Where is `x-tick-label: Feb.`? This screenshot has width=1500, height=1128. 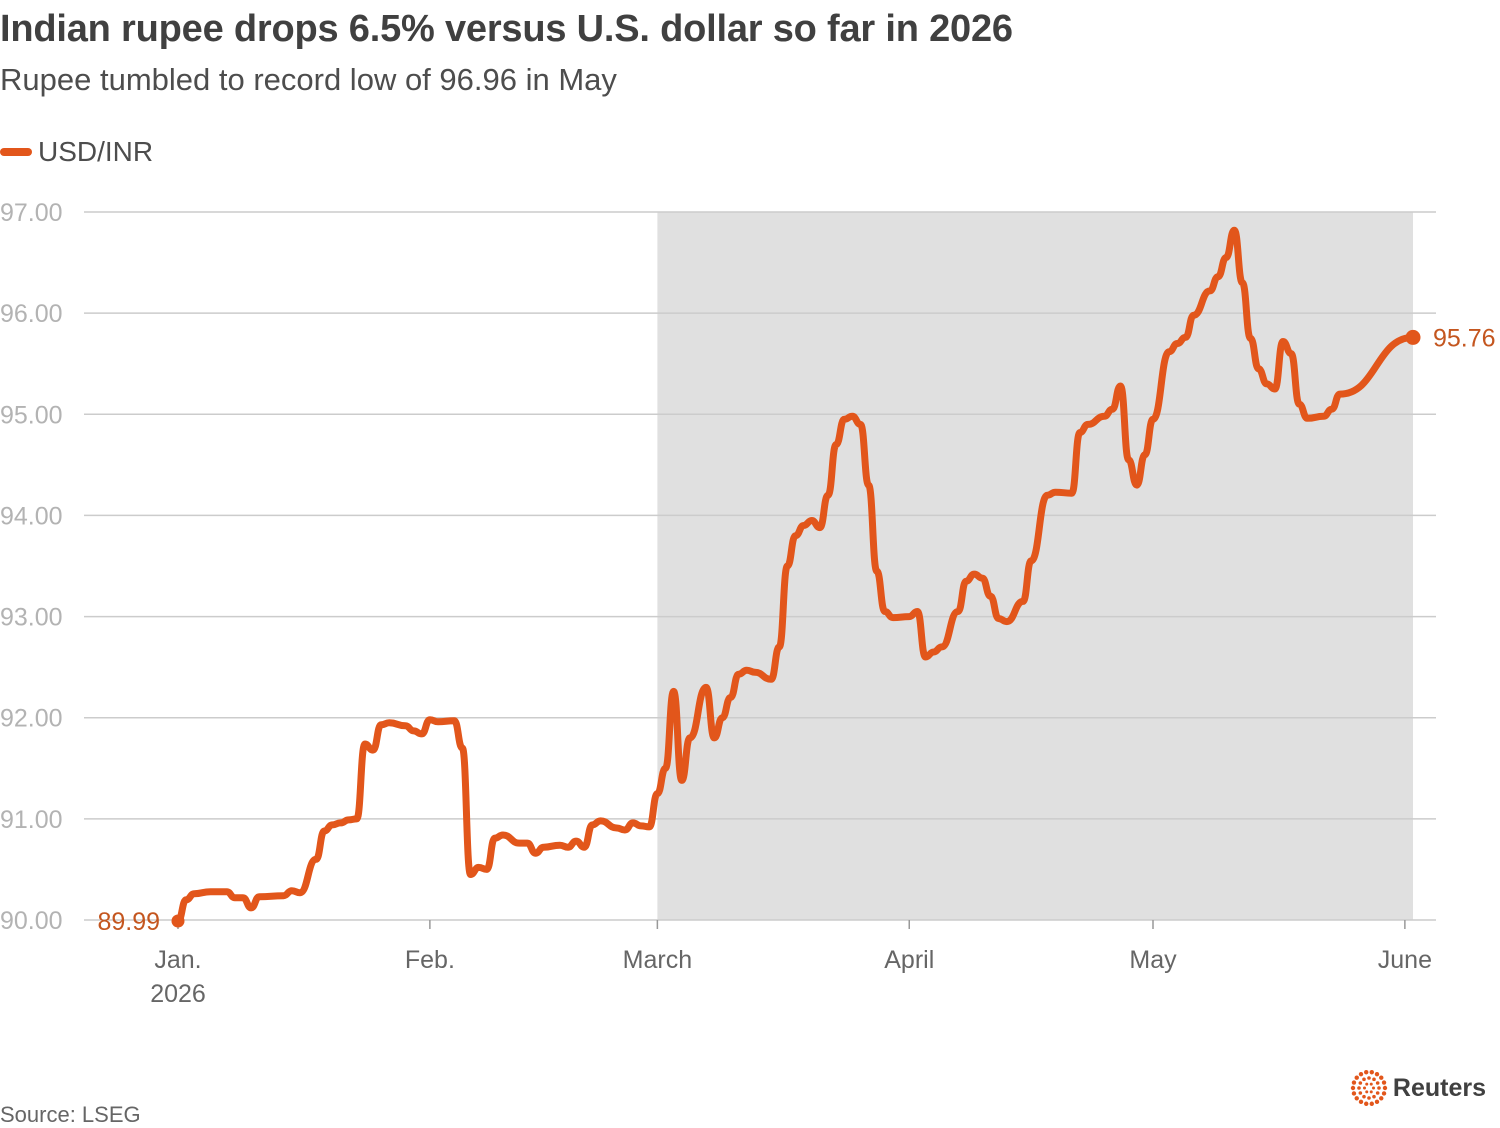
x-tick-label: Feb. is located at coordinates (430, 960).